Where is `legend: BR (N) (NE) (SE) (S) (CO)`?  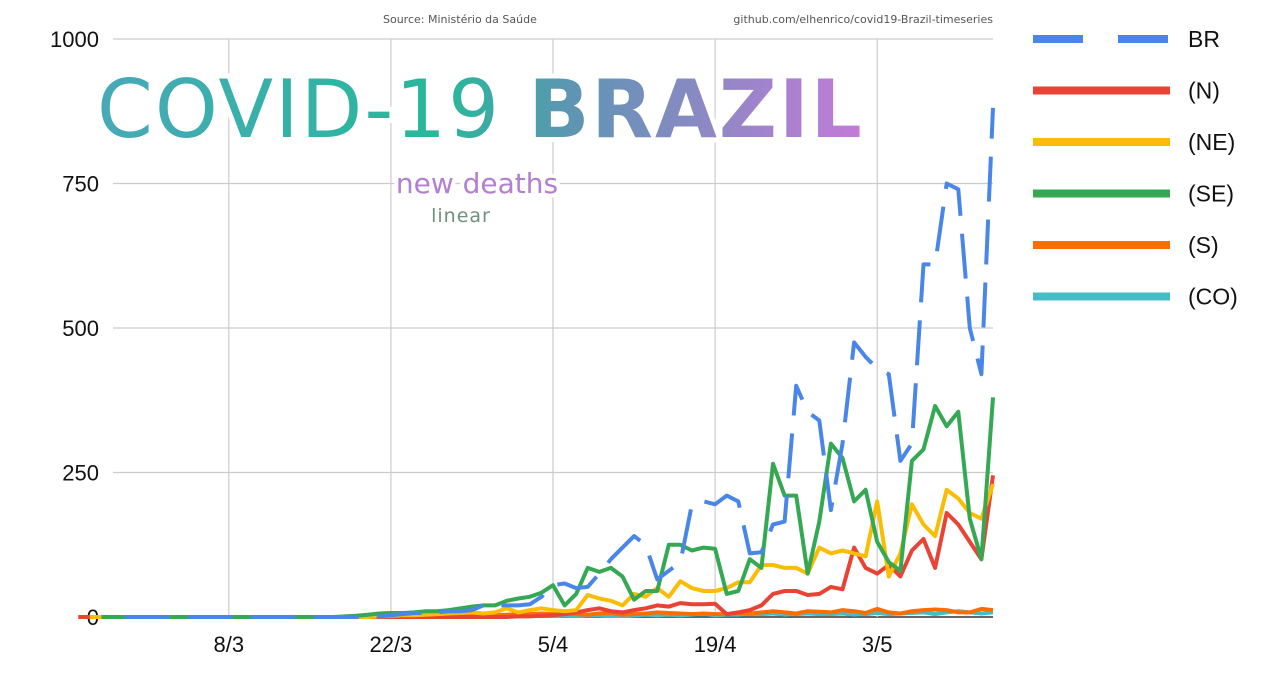 legend: BR (N) (NE) (SE) (S) (CO) is located at coordinates (1135, 168).